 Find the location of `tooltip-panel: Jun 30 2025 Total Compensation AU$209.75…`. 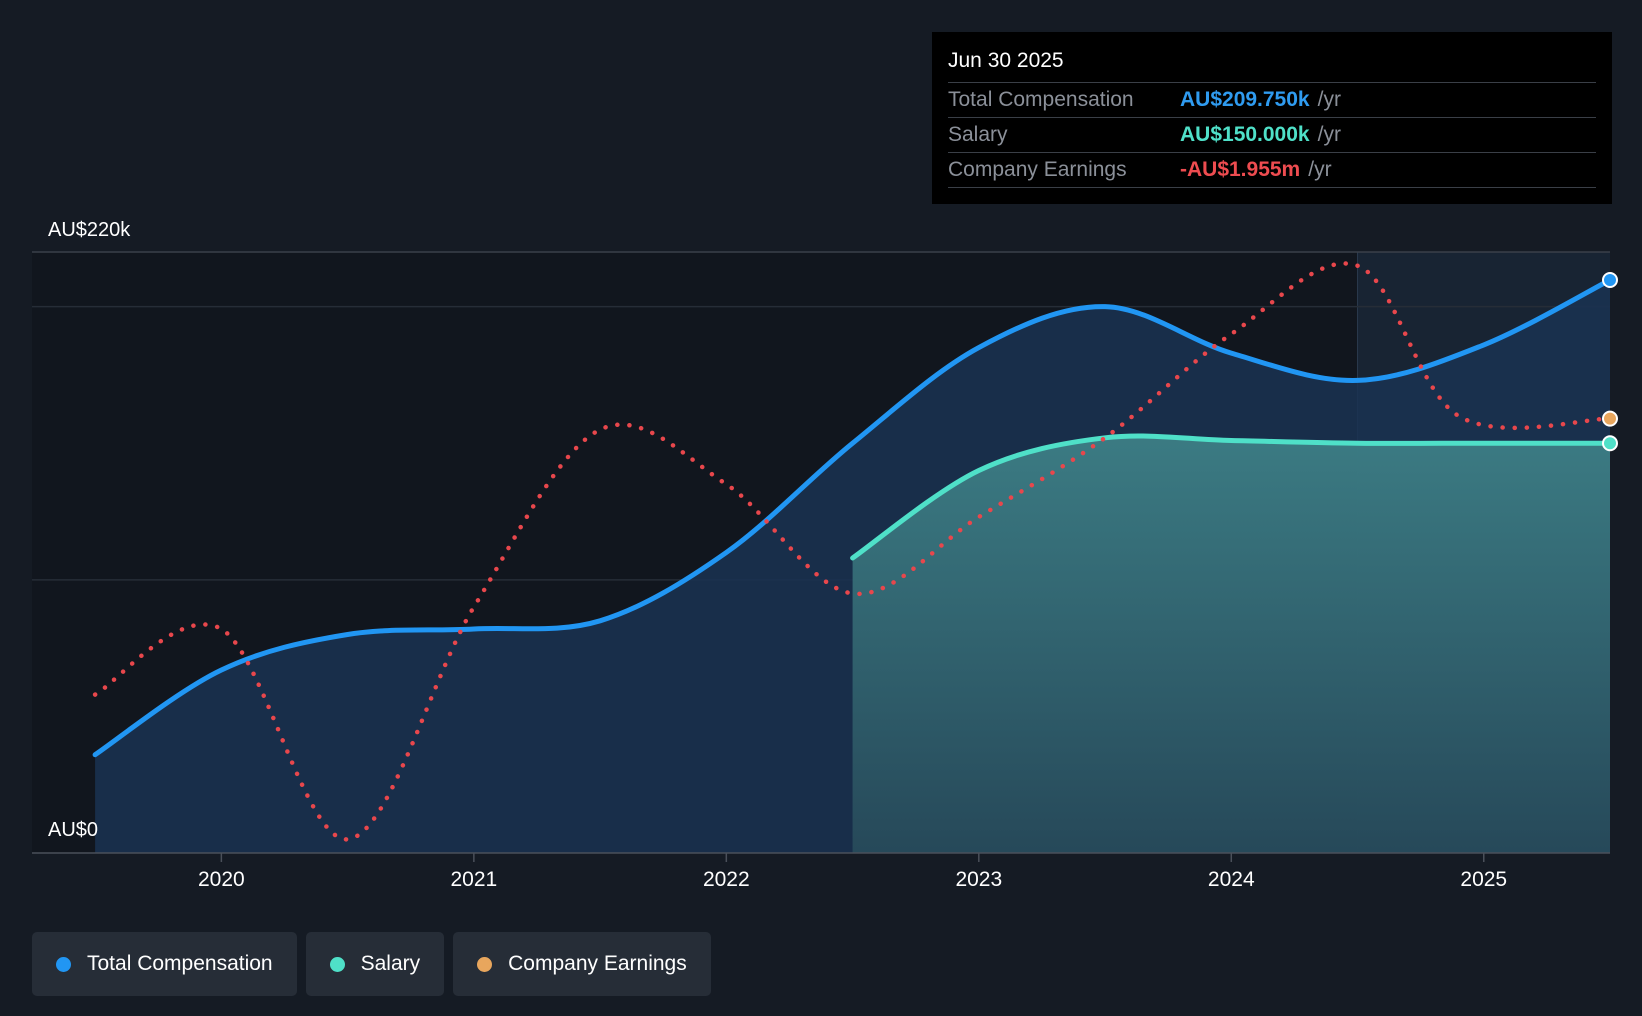

tooltip-panel: Jun 30 2025 Total Compensation AU$209.75… is located at coordinates (1272, 118).